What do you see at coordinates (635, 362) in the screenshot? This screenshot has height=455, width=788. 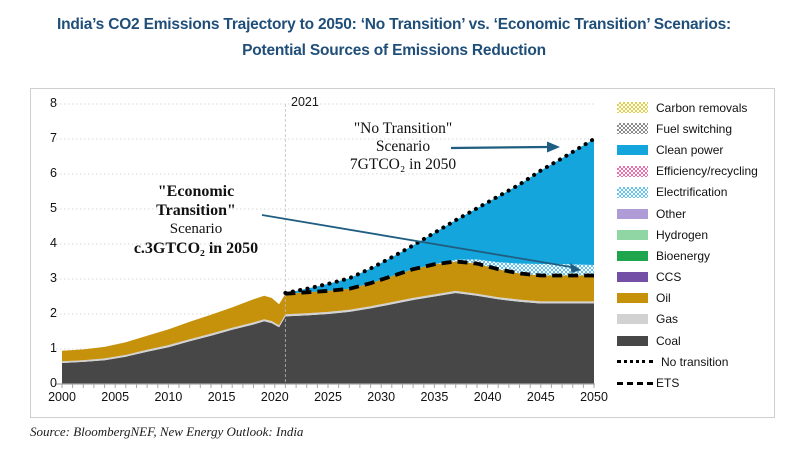 I see `no-transition-swatch` at bounding box center [635, 362].